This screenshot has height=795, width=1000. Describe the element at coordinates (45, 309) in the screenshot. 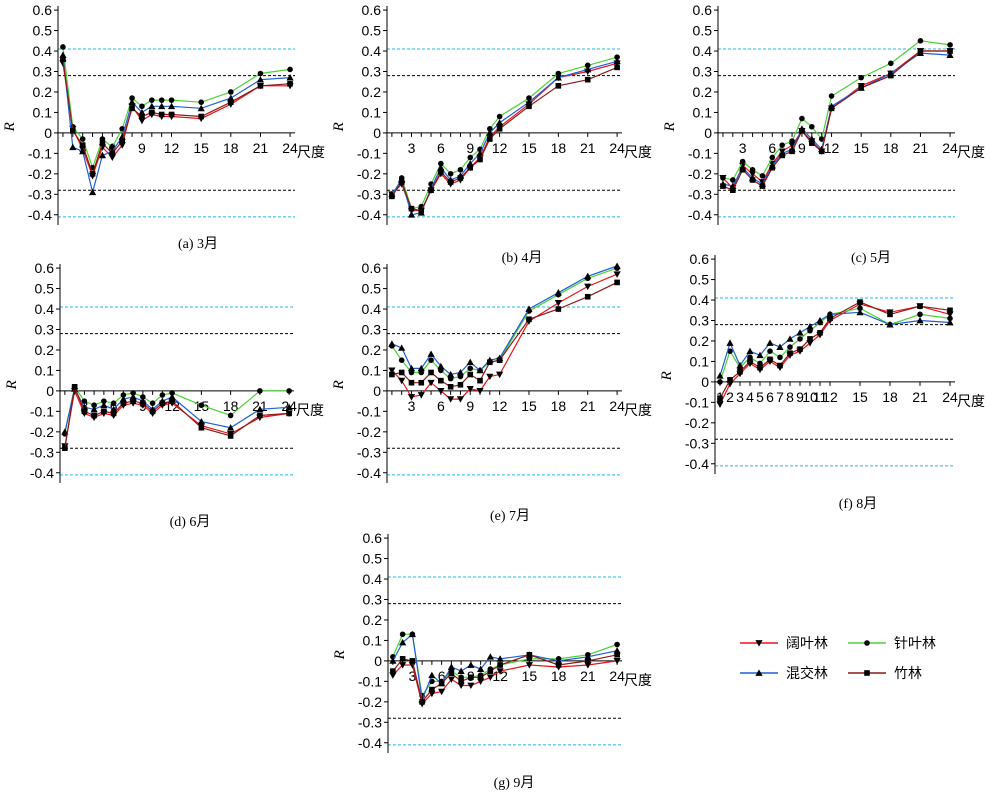

I see `y-tick-label: 0.4` at that location.